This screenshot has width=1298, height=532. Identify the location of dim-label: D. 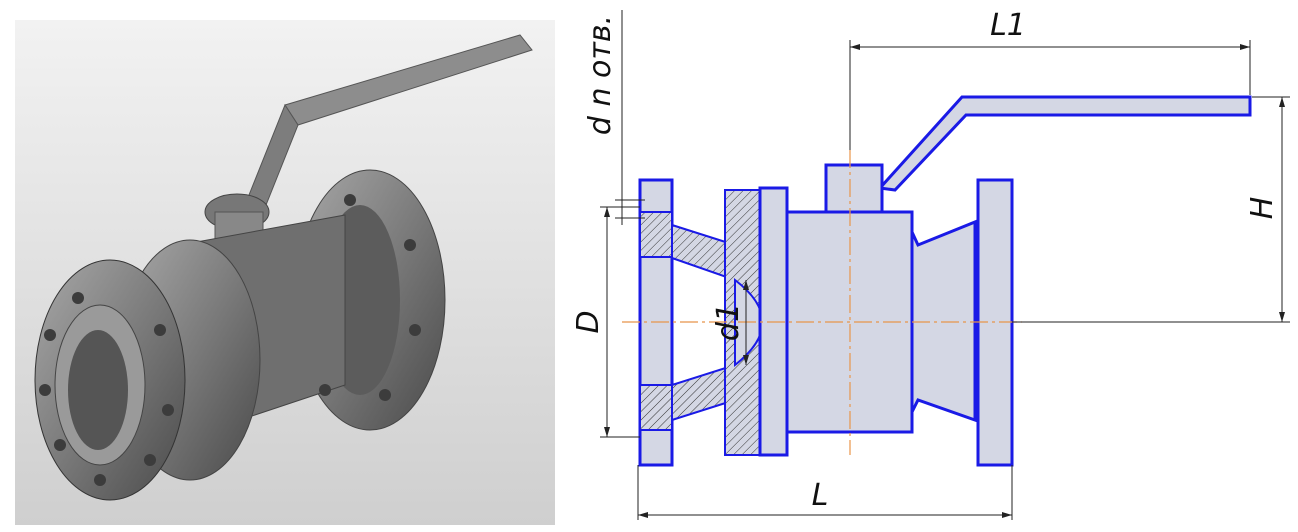
(588, 321).